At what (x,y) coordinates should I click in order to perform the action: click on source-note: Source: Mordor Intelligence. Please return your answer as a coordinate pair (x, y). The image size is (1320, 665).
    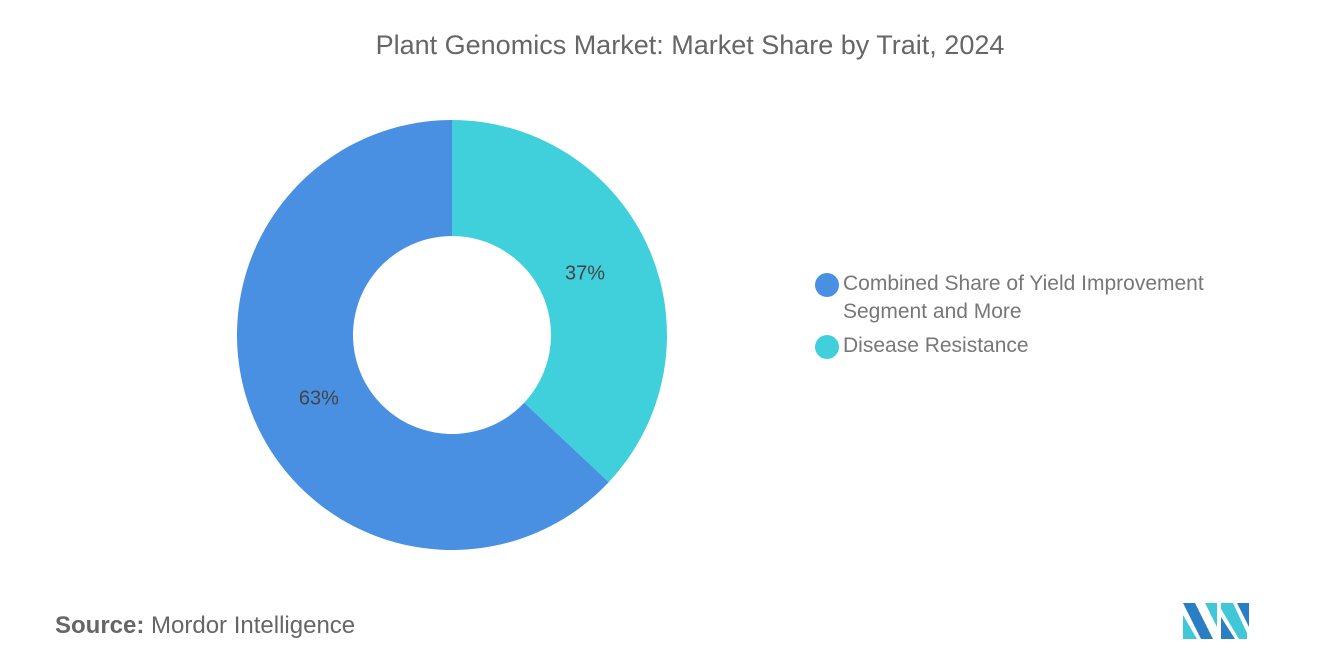
    Looking at the image, I should click on (205, 626).